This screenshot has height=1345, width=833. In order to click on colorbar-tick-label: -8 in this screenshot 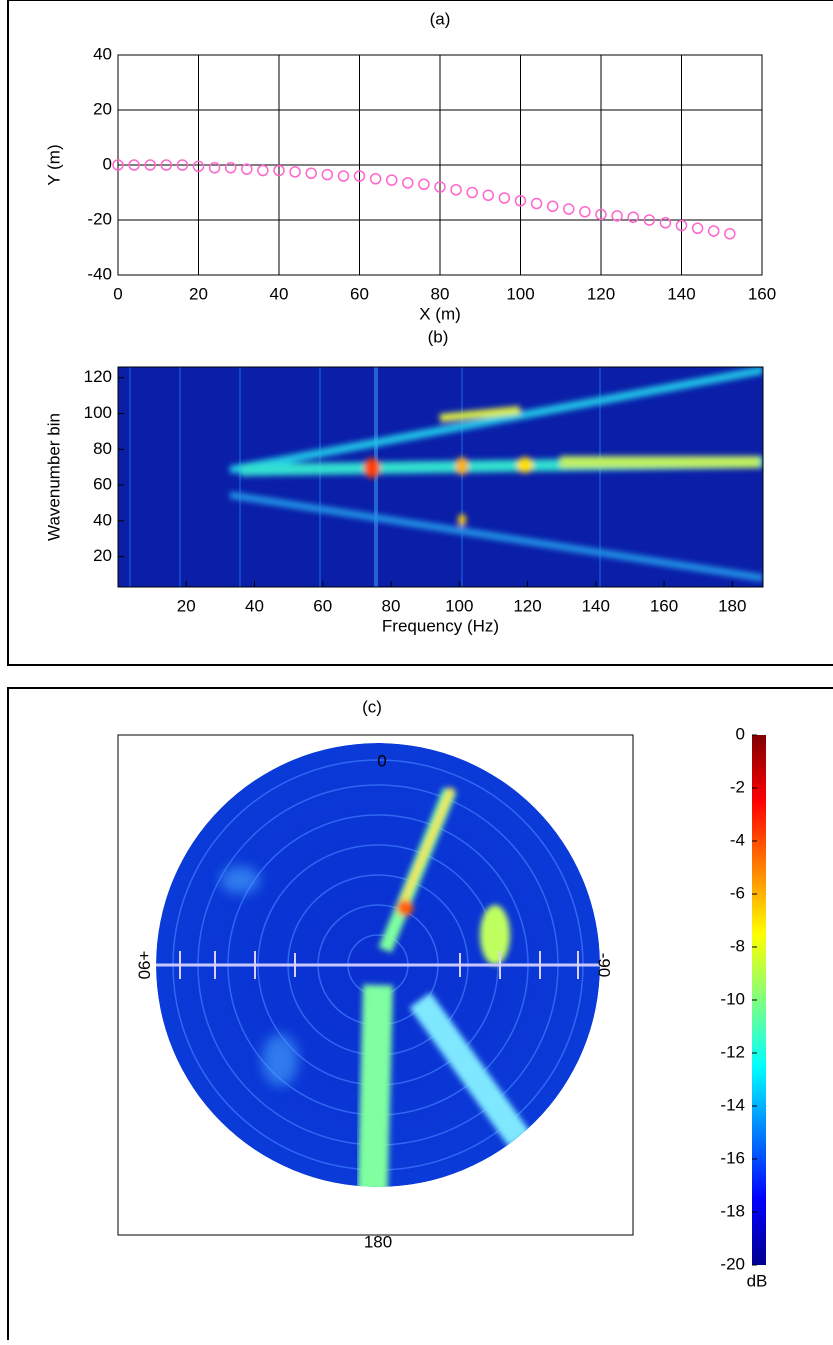, I will do `click(737, 945)`.